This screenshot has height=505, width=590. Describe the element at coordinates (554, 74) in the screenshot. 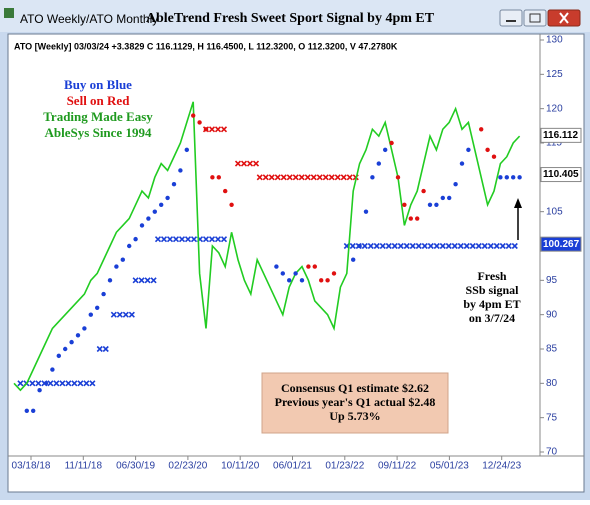

I see `y-tick-label: 125` at that location.